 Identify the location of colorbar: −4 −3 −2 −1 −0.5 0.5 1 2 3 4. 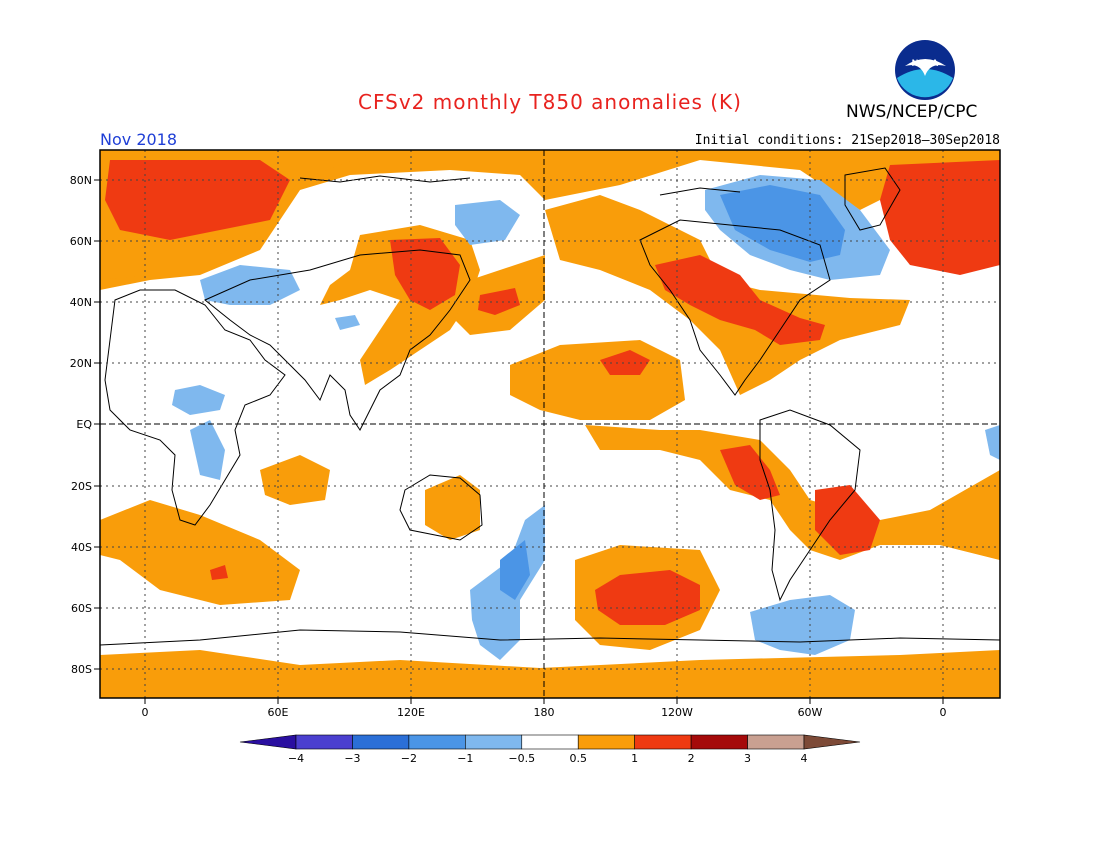
(550, 749).